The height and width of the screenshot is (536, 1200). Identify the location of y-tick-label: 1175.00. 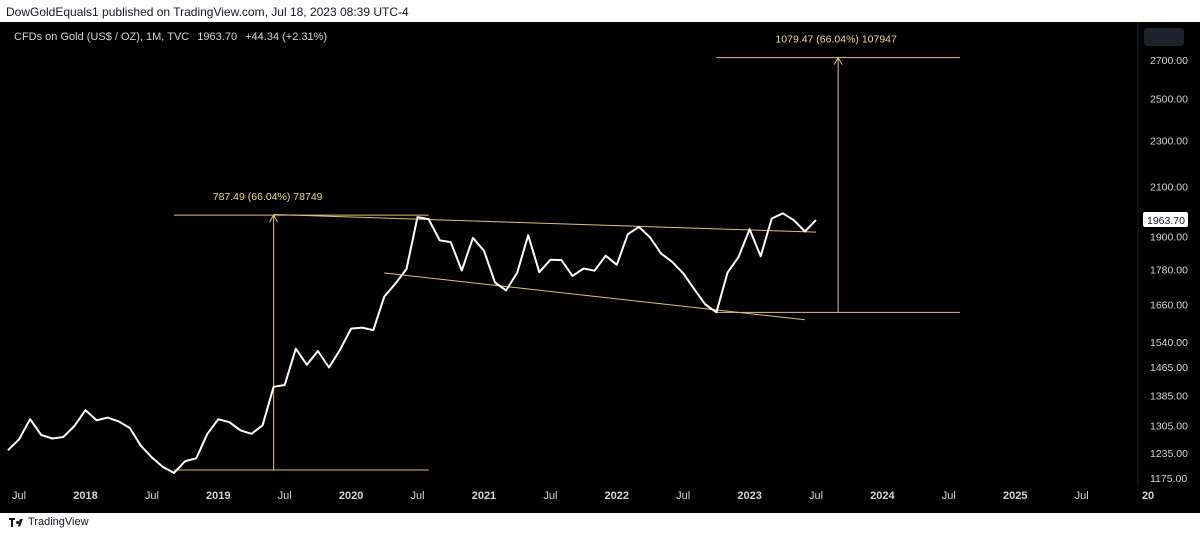
(1168, 479).